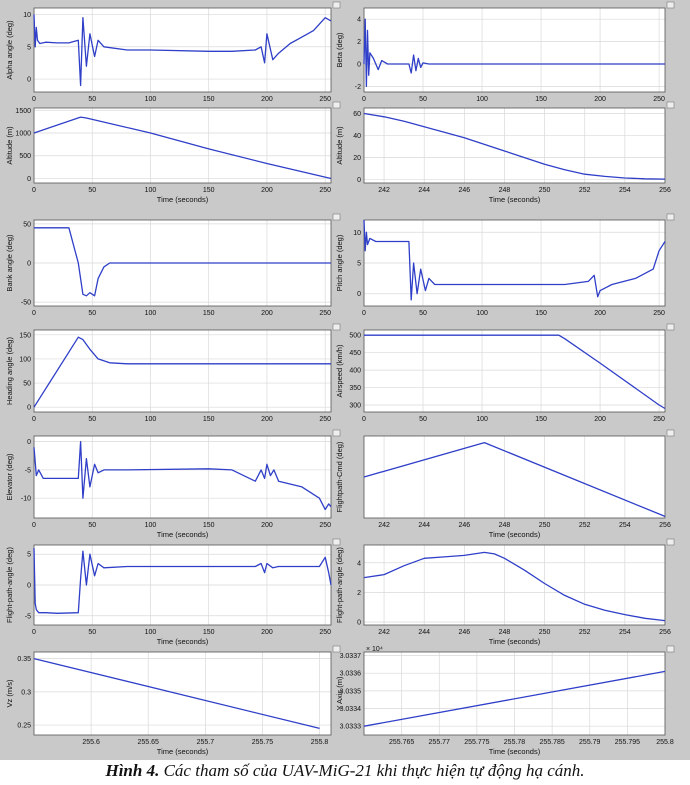  What do you see at coordinates (665, 525) in the screenshot?
I see `x-tick-label: 256` at bounding box center [665, 525].